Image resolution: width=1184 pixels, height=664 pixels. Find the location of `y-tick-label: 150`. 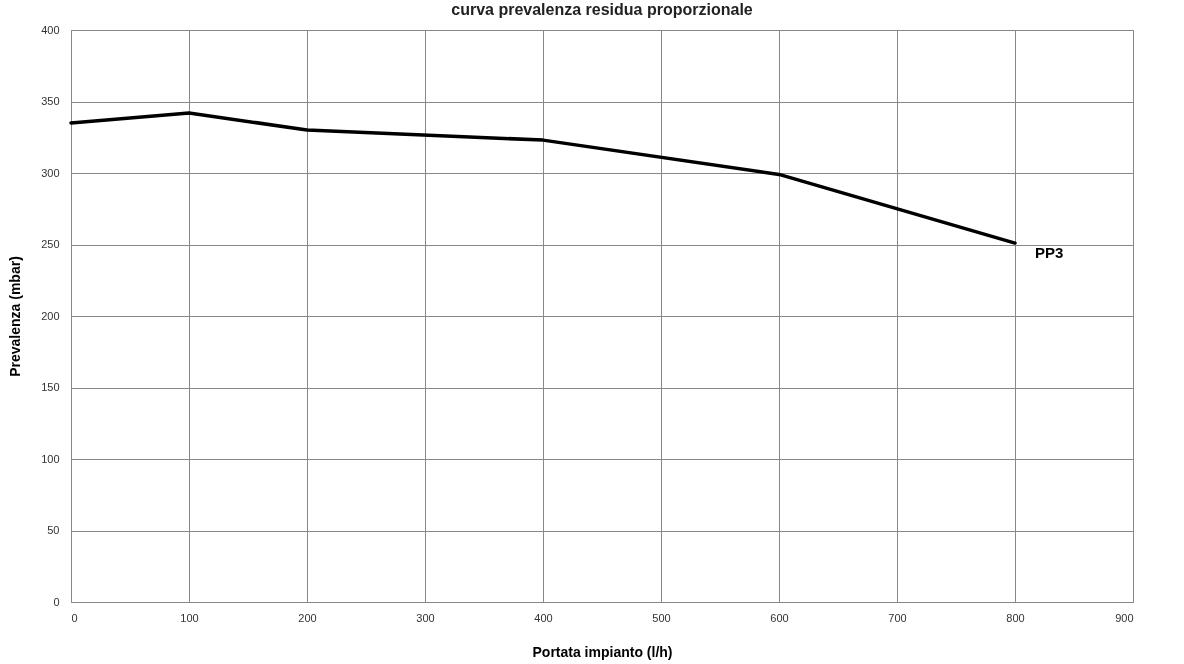

y-tick-label: 150 is located at coordinates (50, 387).